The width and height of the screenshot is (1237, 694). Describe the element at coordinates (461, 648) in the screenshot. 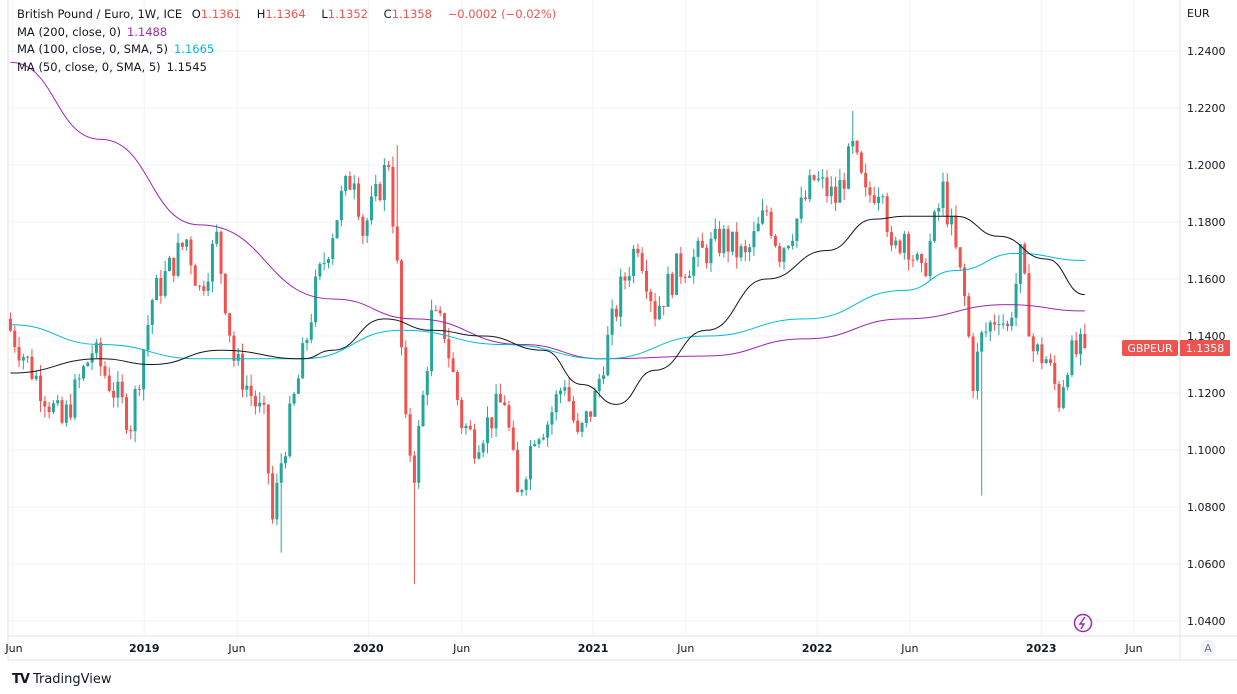

I see `time-tick-label: Jun` at that location.